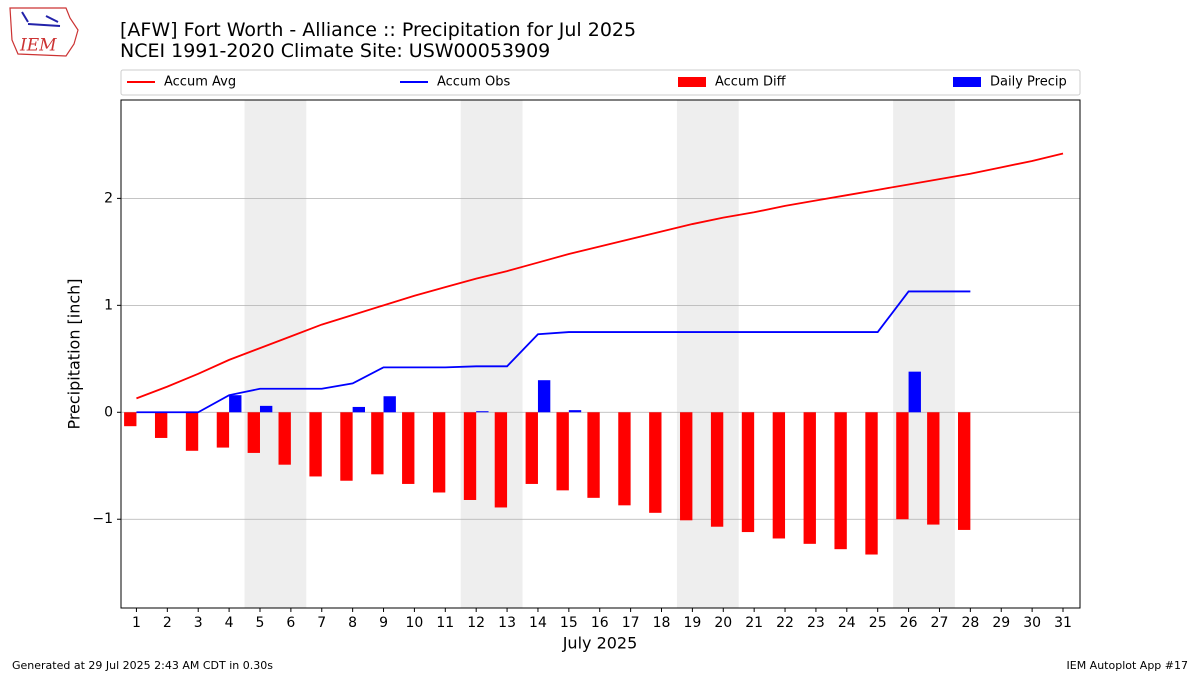  What do you see at coordinates (476, 623) in the screenshot?
I see `x-tick-label: 12` at bounding box center [476, 623].